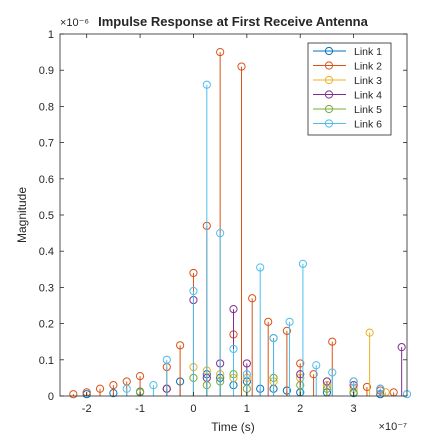 The width and height of the screenshot is (445, 445). What do you see at coordinates (368, 125) in the screenshot?
I see `legend-label: Link 6` at bounding box center [368, 125].